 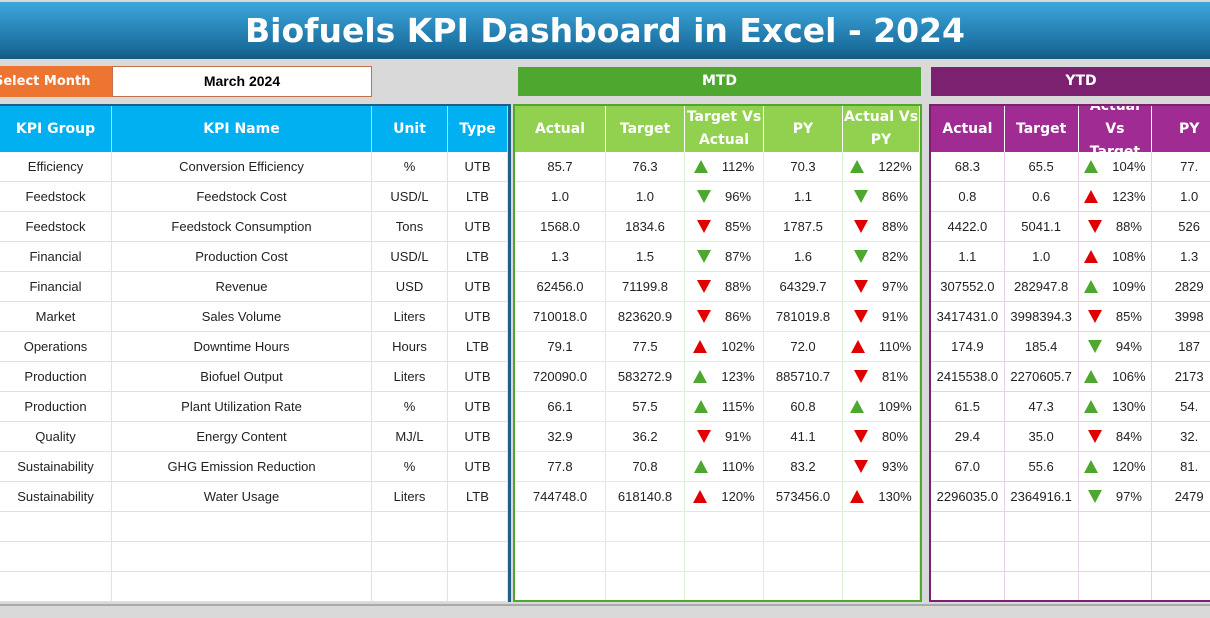 I want to click on ytd-header: Target, so click(x=1041, y=129).